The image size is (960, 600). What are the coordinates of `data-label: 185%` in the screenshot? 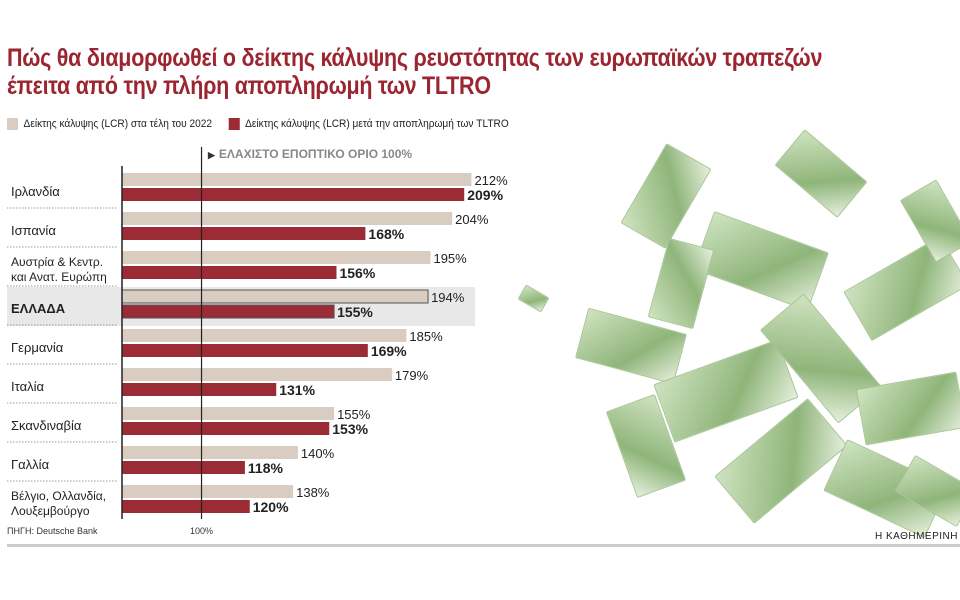 It's located at (426, 336).